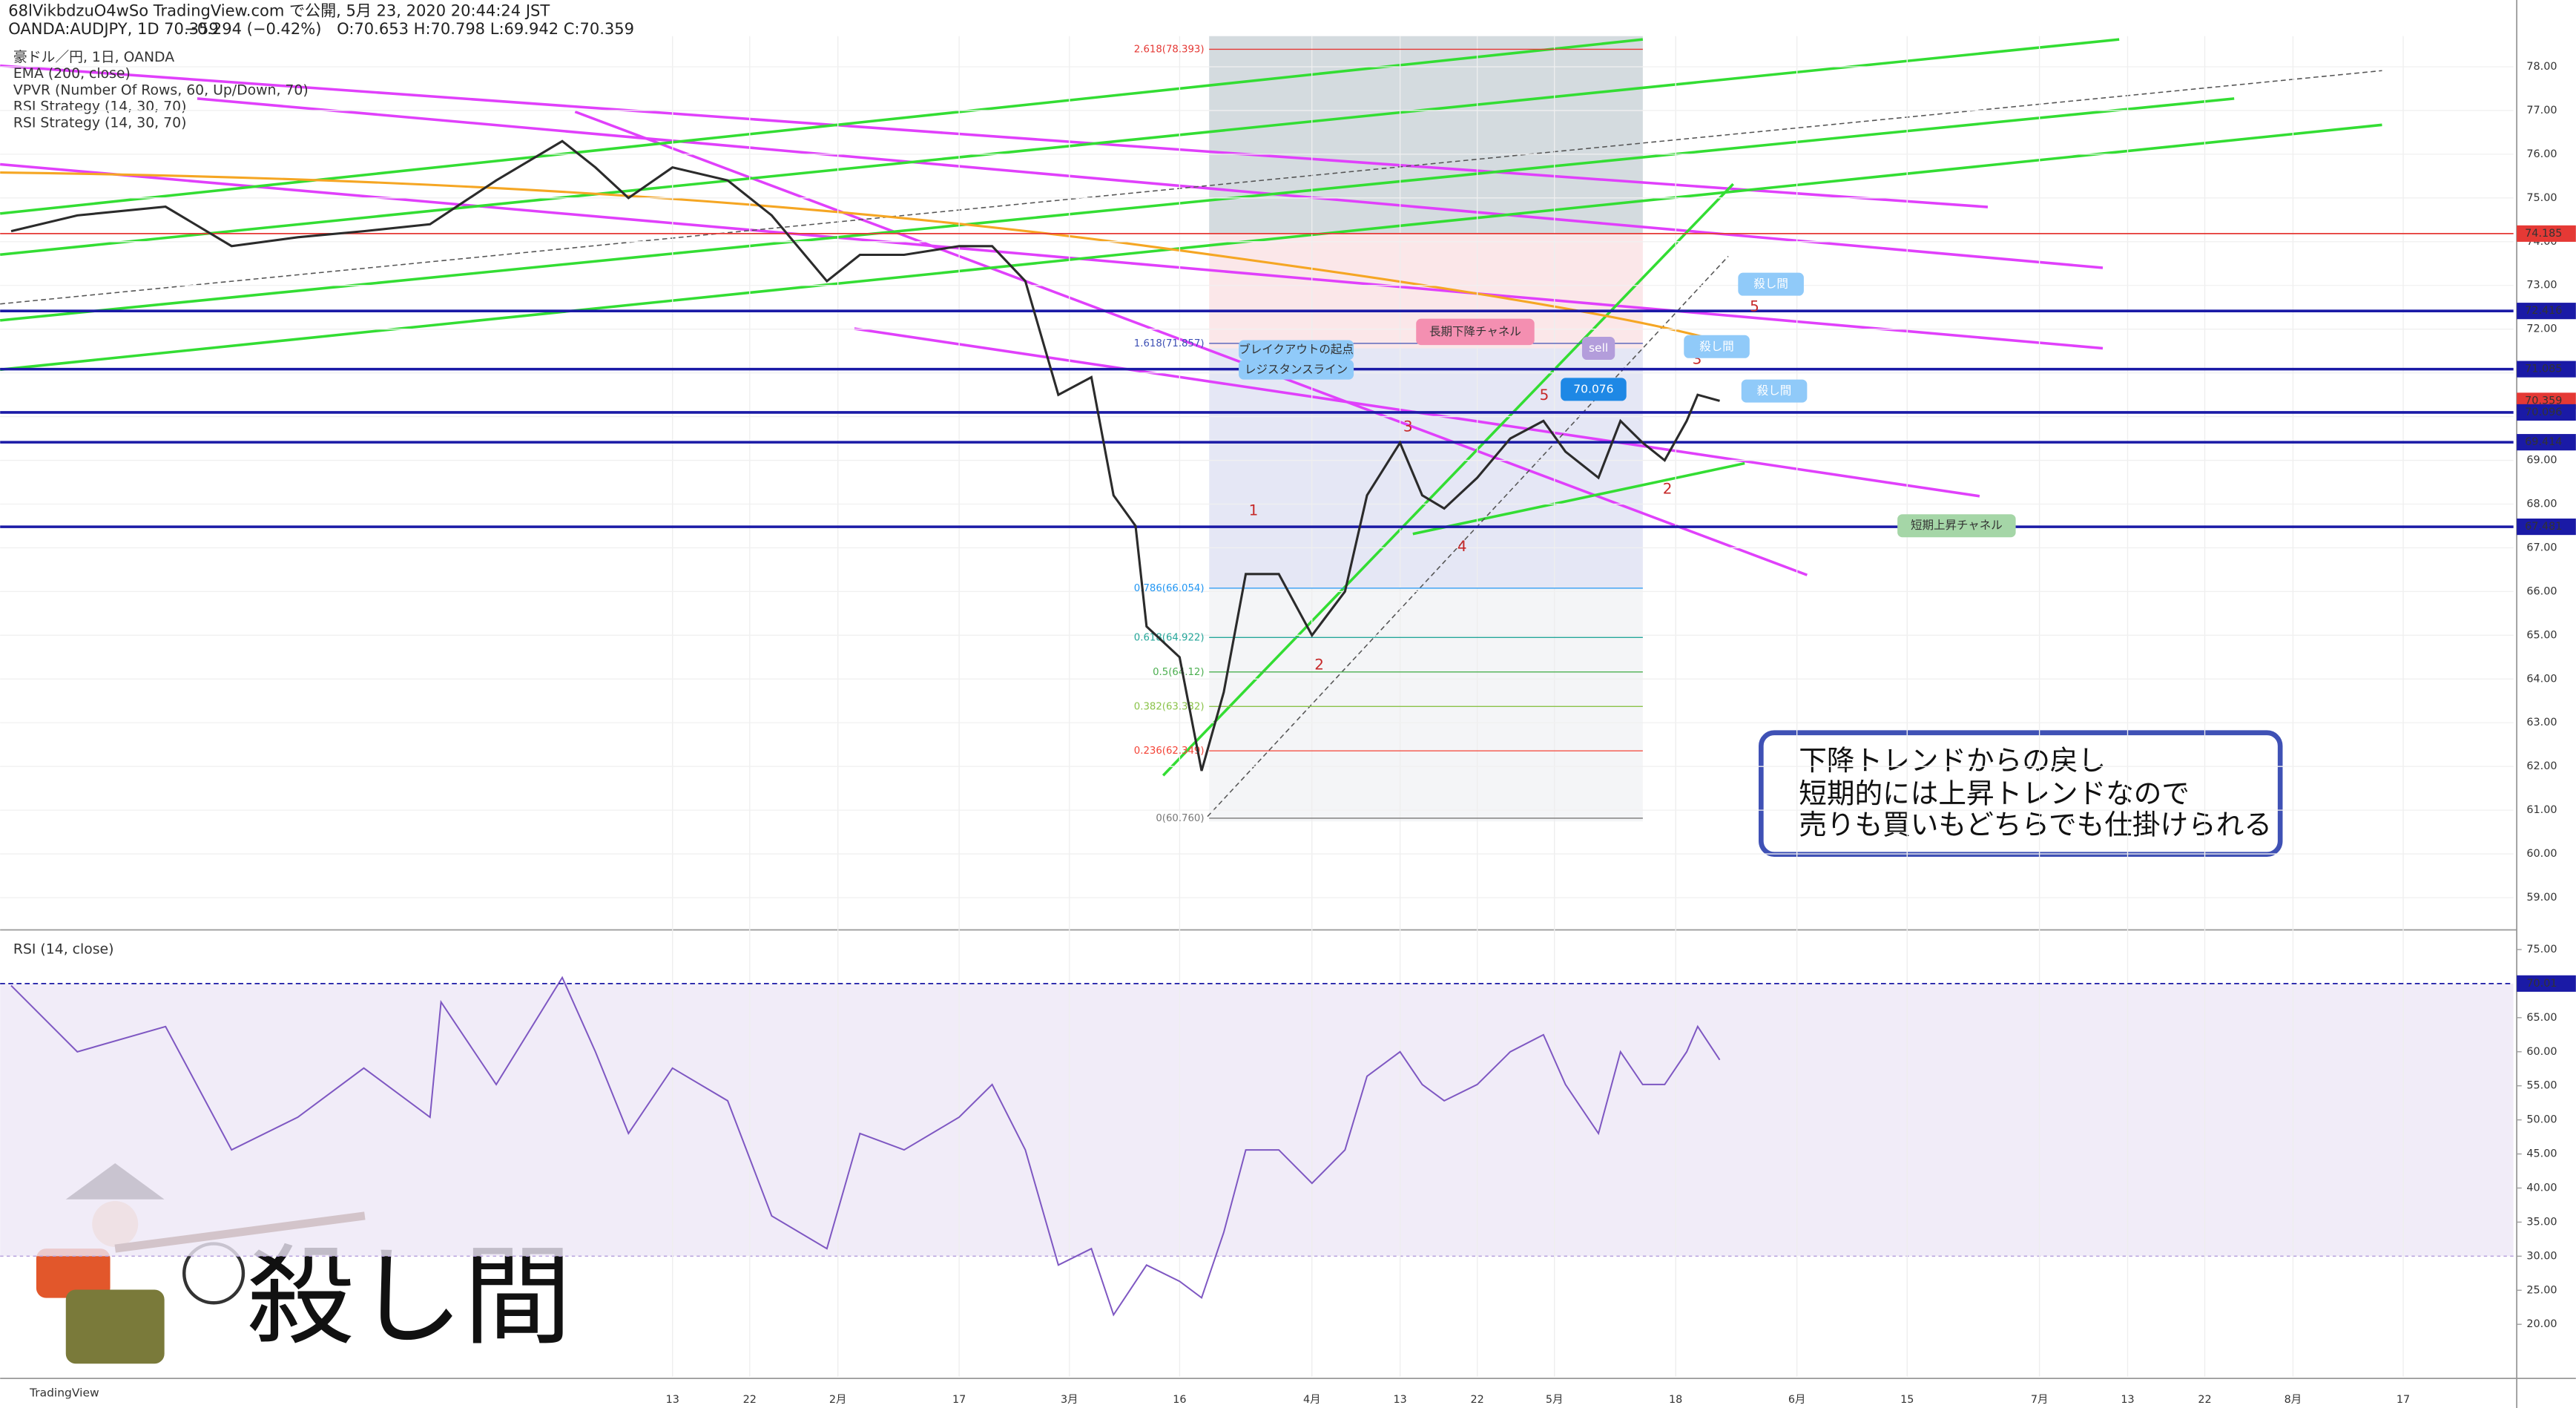 The image size is (2576, 1408). What do you see at coordinates (100, 123) in the screenshot?
I see `indicator: RSI Strategy (14, 30, 70)` at bounding box center [100, 123].